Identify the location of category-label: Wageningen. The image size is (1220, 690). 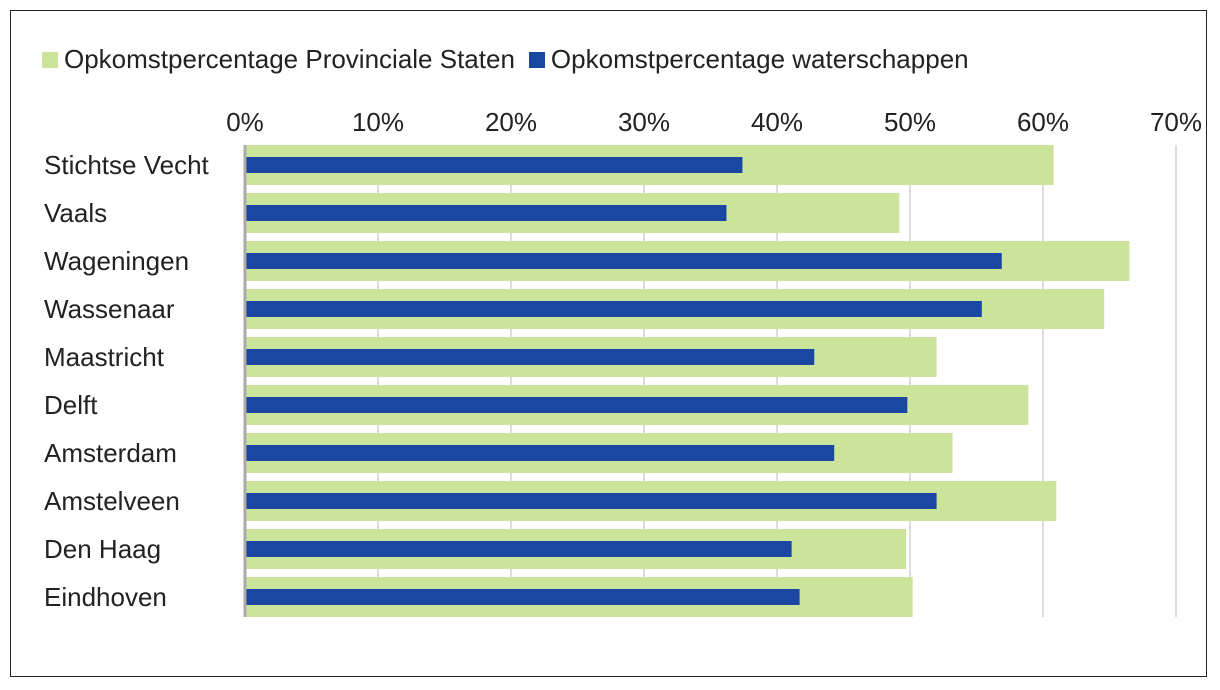
(116, 261).